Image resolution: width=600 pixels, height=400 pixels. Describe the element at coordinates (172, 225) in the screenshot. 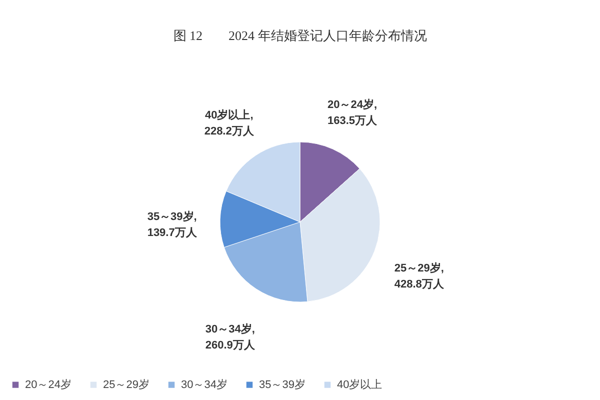

I see `data-label: 35～39岁, 139.7万人` at that location.